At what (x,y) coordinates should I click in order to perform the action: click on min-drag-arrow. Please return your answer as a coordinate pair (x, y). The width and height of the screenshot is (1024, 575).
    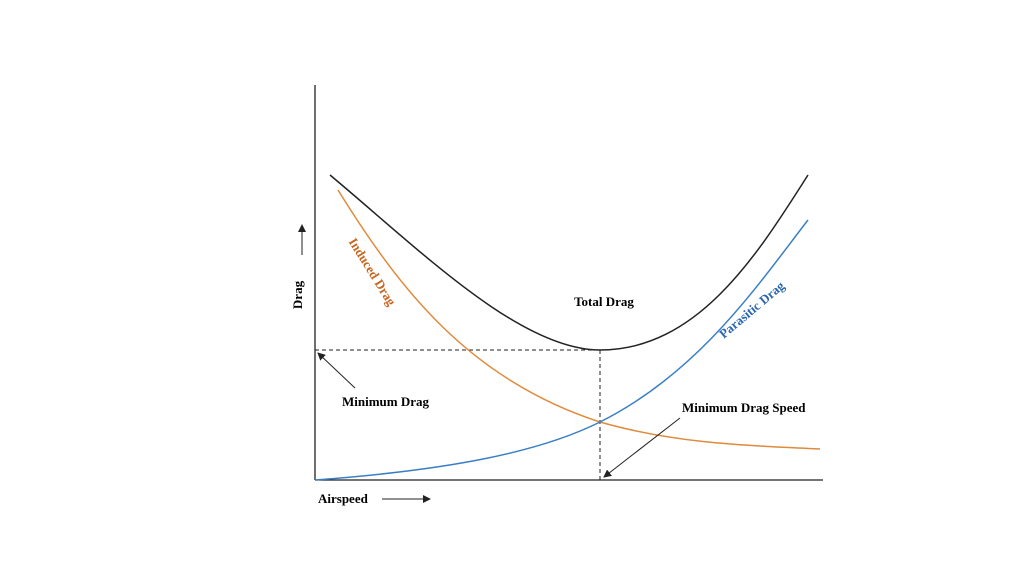
    Looking at the image, I should click on (336, 370).